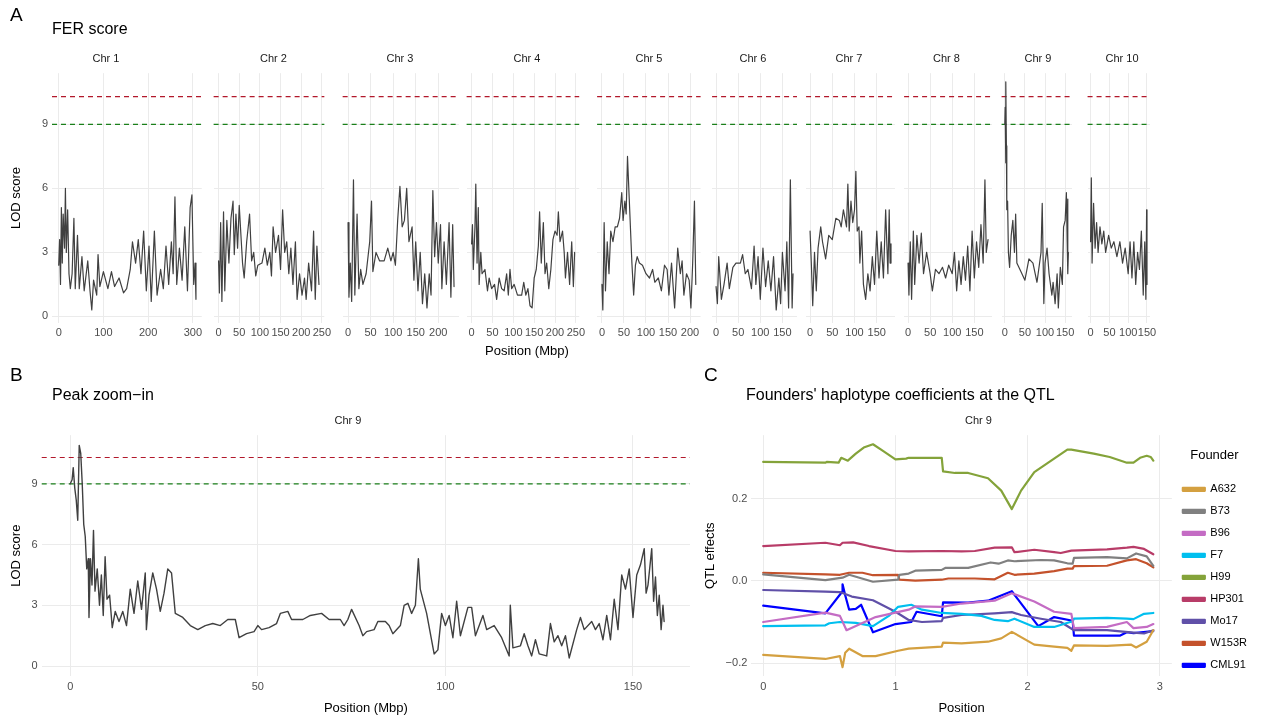  Describe the element at coordinates (400, 57) in the screenshot. I see `chart-subtitle: Chr 3` at that location.